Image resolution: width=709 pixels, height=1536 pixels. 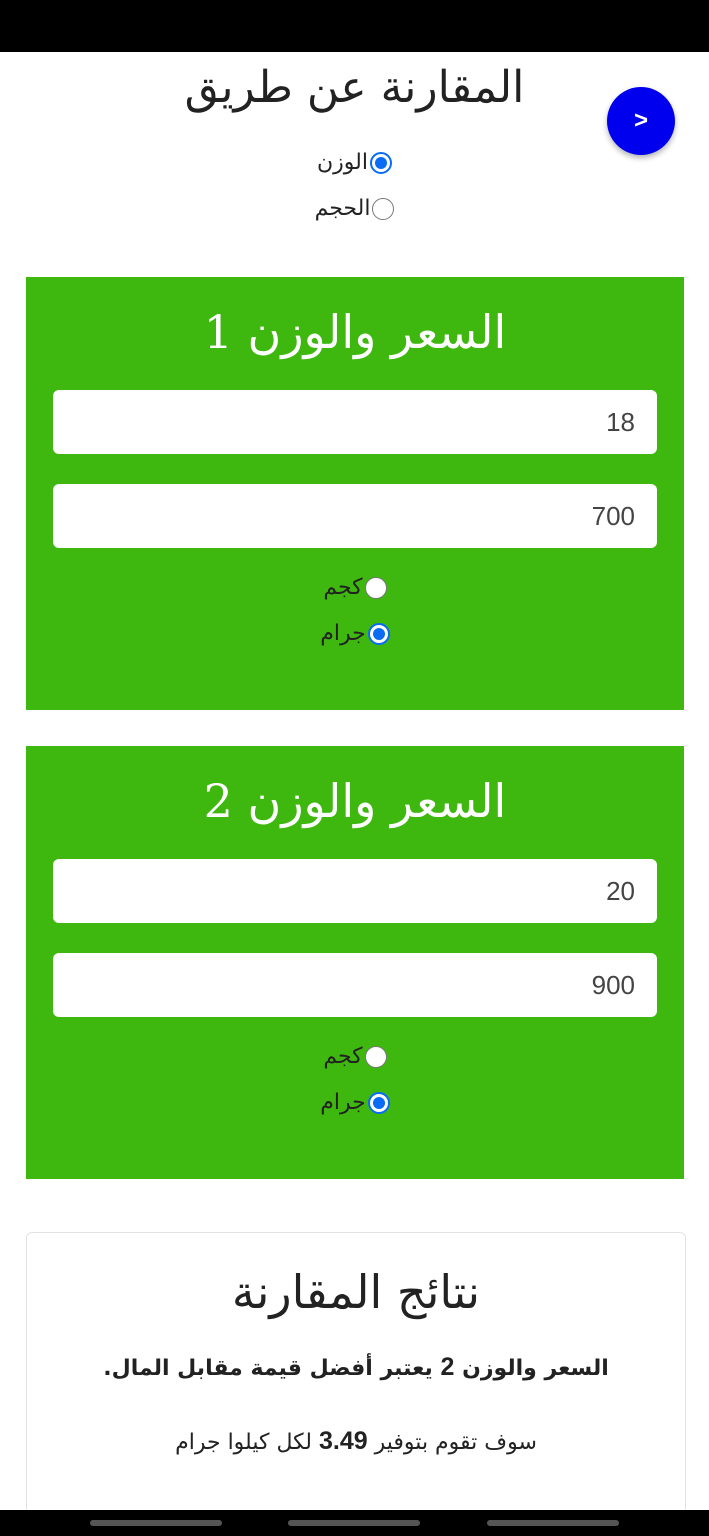 I want to click on radio-compare-volume: الحجم, so click(x=354, y=208).